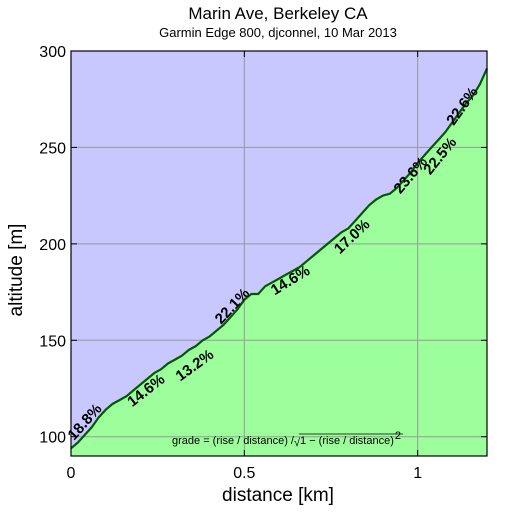 The image size is (512, 512). What do you see at coordinates (398, 436) in the screenshot?
I see `grade-formula-exponent: 2` at bounding box center [398, 436].